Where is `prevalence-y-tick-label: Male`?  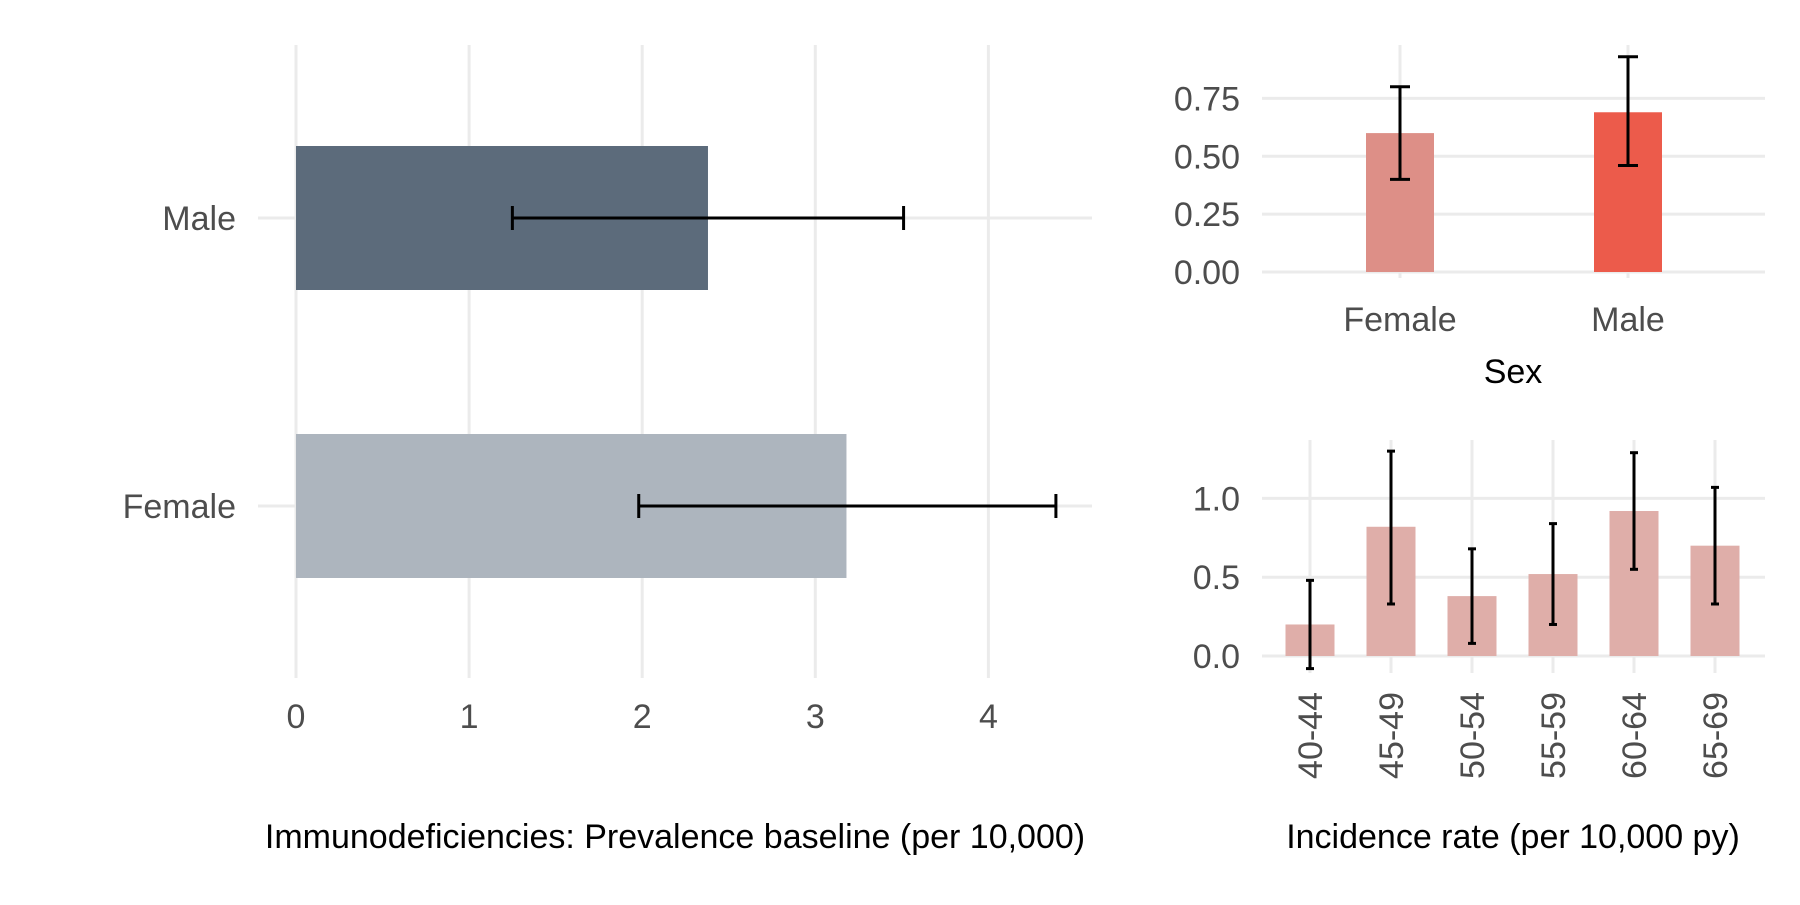
prevalence-y-tick-label: Male is located at coordinates (199, 219).